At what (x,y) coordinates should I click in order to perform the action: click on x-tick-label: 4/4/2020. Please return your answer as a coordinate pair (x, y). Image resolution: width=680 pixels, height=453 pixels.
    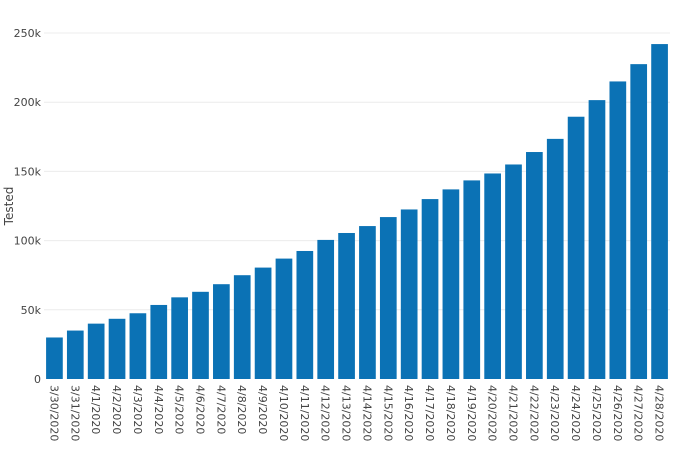
    Looking at the image, I should click on (158, 409).